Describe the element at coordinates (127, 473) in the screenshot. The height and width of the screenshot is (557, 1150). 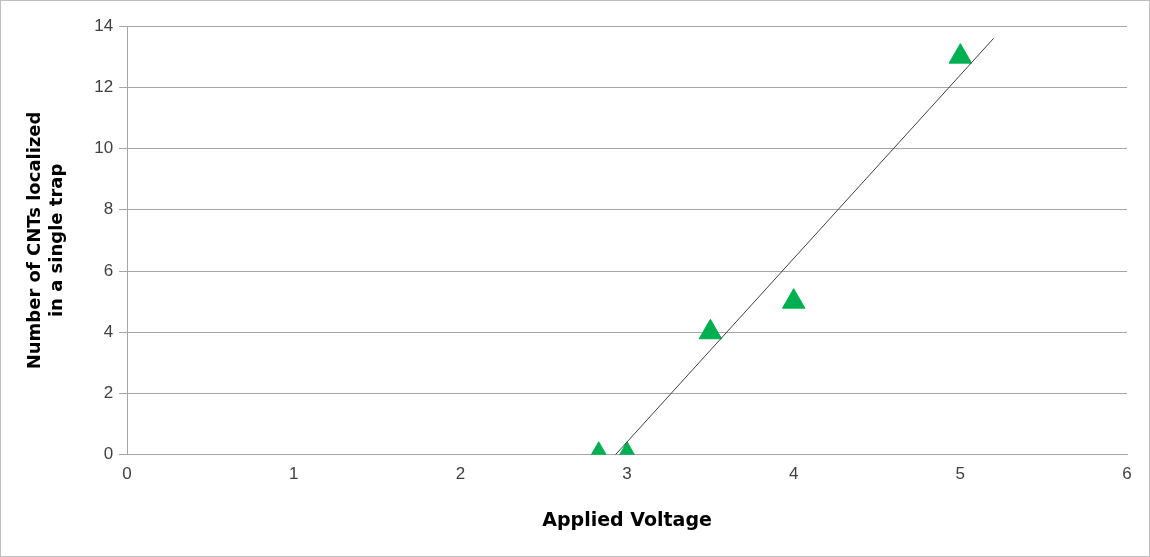
I see `x-tick-label: 0` at that location.